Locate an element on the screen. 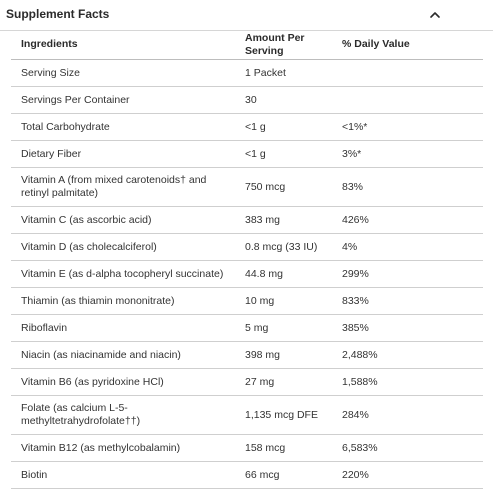 Image resolution: width=493 pixels, height=493 pixels. amount-cell: 44.8 mg is located at coordinates (288, 274).